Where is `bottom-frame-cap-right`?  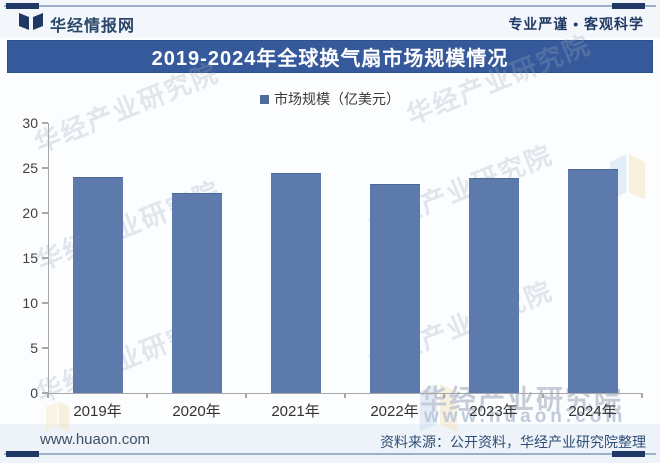
bottom-frame-cap-right is located at coordinates (628, 454).